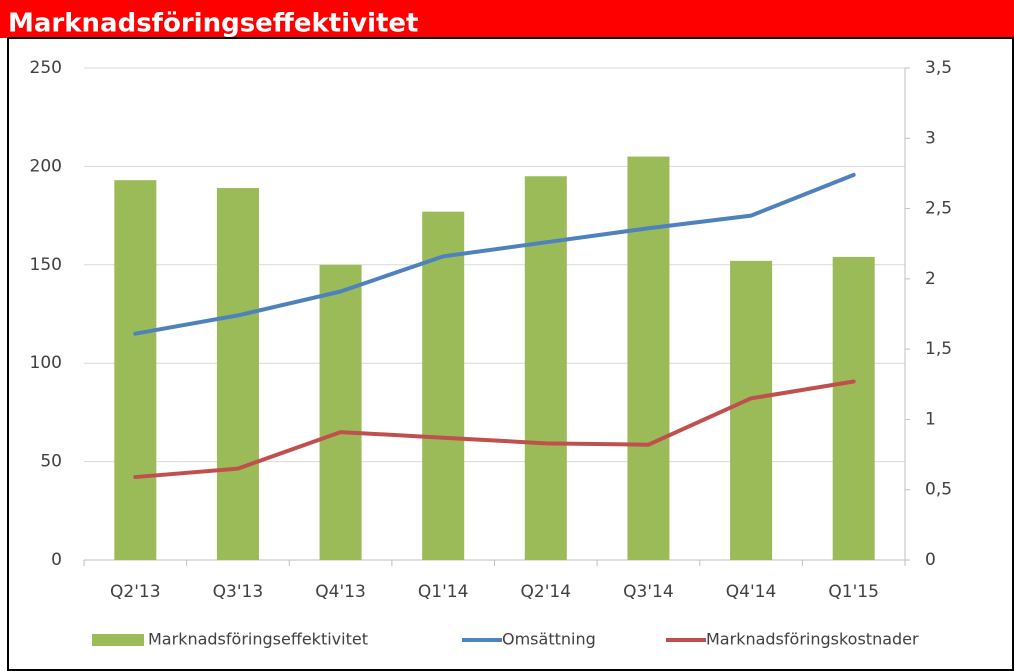  I want to click on x-tick-label: Q1'15, so click(853, 592).